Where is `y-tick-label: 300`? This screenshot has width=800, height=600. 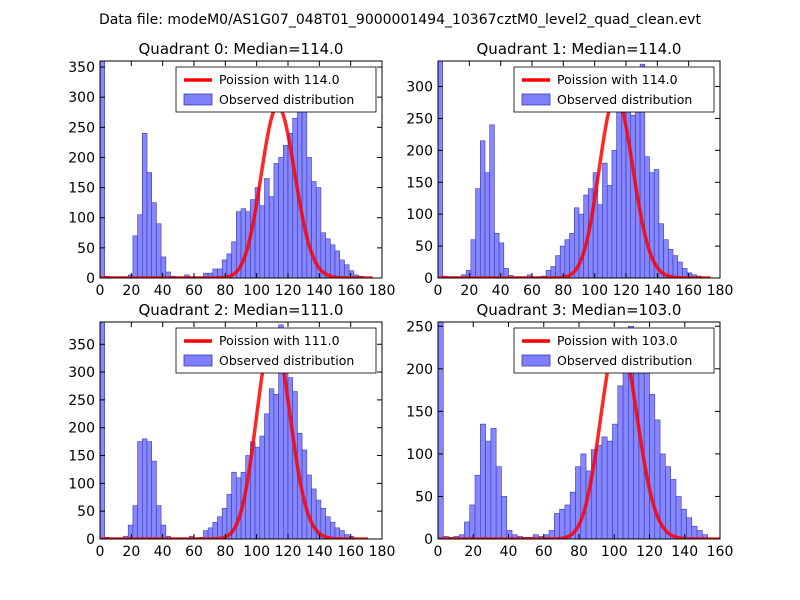
y-tick-label: 300 is located at coordinates (81, 98).